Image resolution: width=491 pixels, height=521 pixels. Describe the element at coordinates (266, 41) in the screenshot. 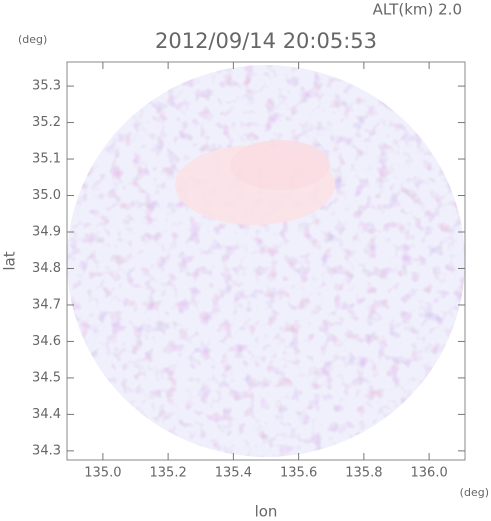

I see `chart-title: 2012/09/14 20:05:53` at that location.